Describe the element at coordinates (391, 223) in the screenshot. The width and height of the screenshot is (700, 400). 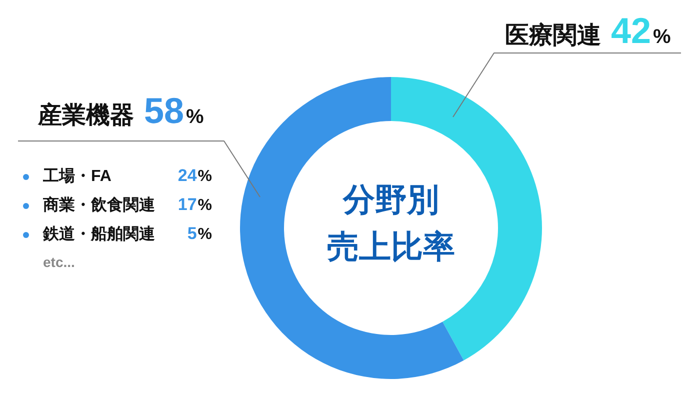
I see `text: 分野別売上比率` at that location.